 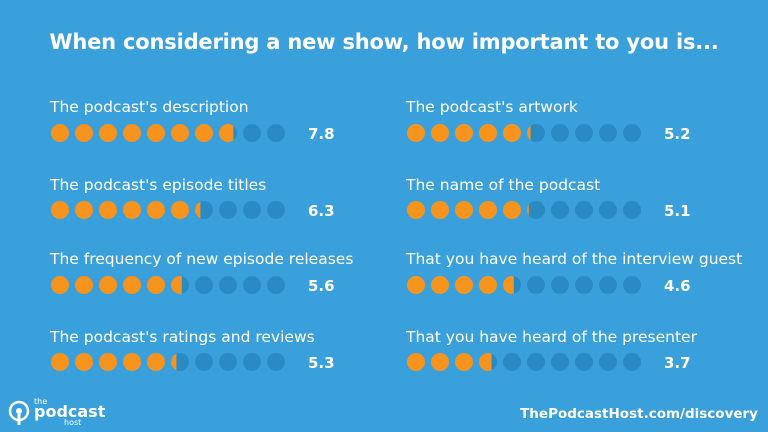 I want to click on item-value: 5.3, so click(x=321, y=363).